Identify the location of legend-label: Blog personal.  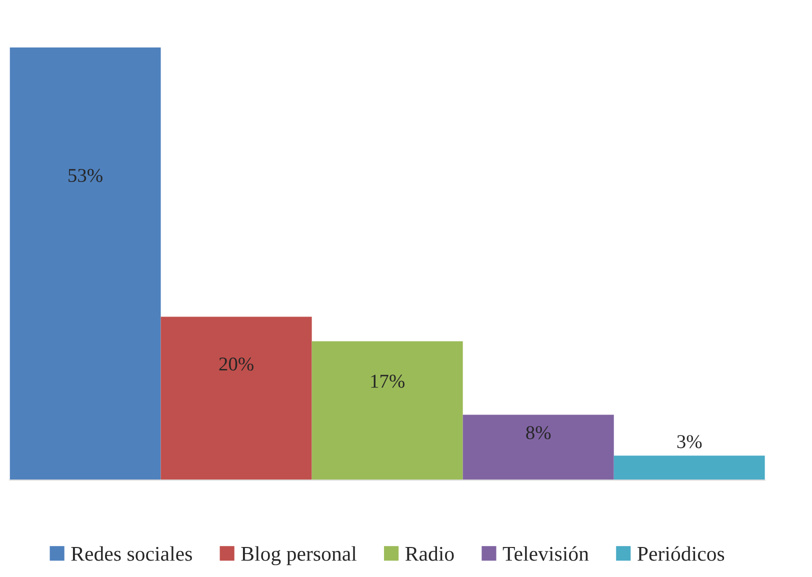
(298, 556).